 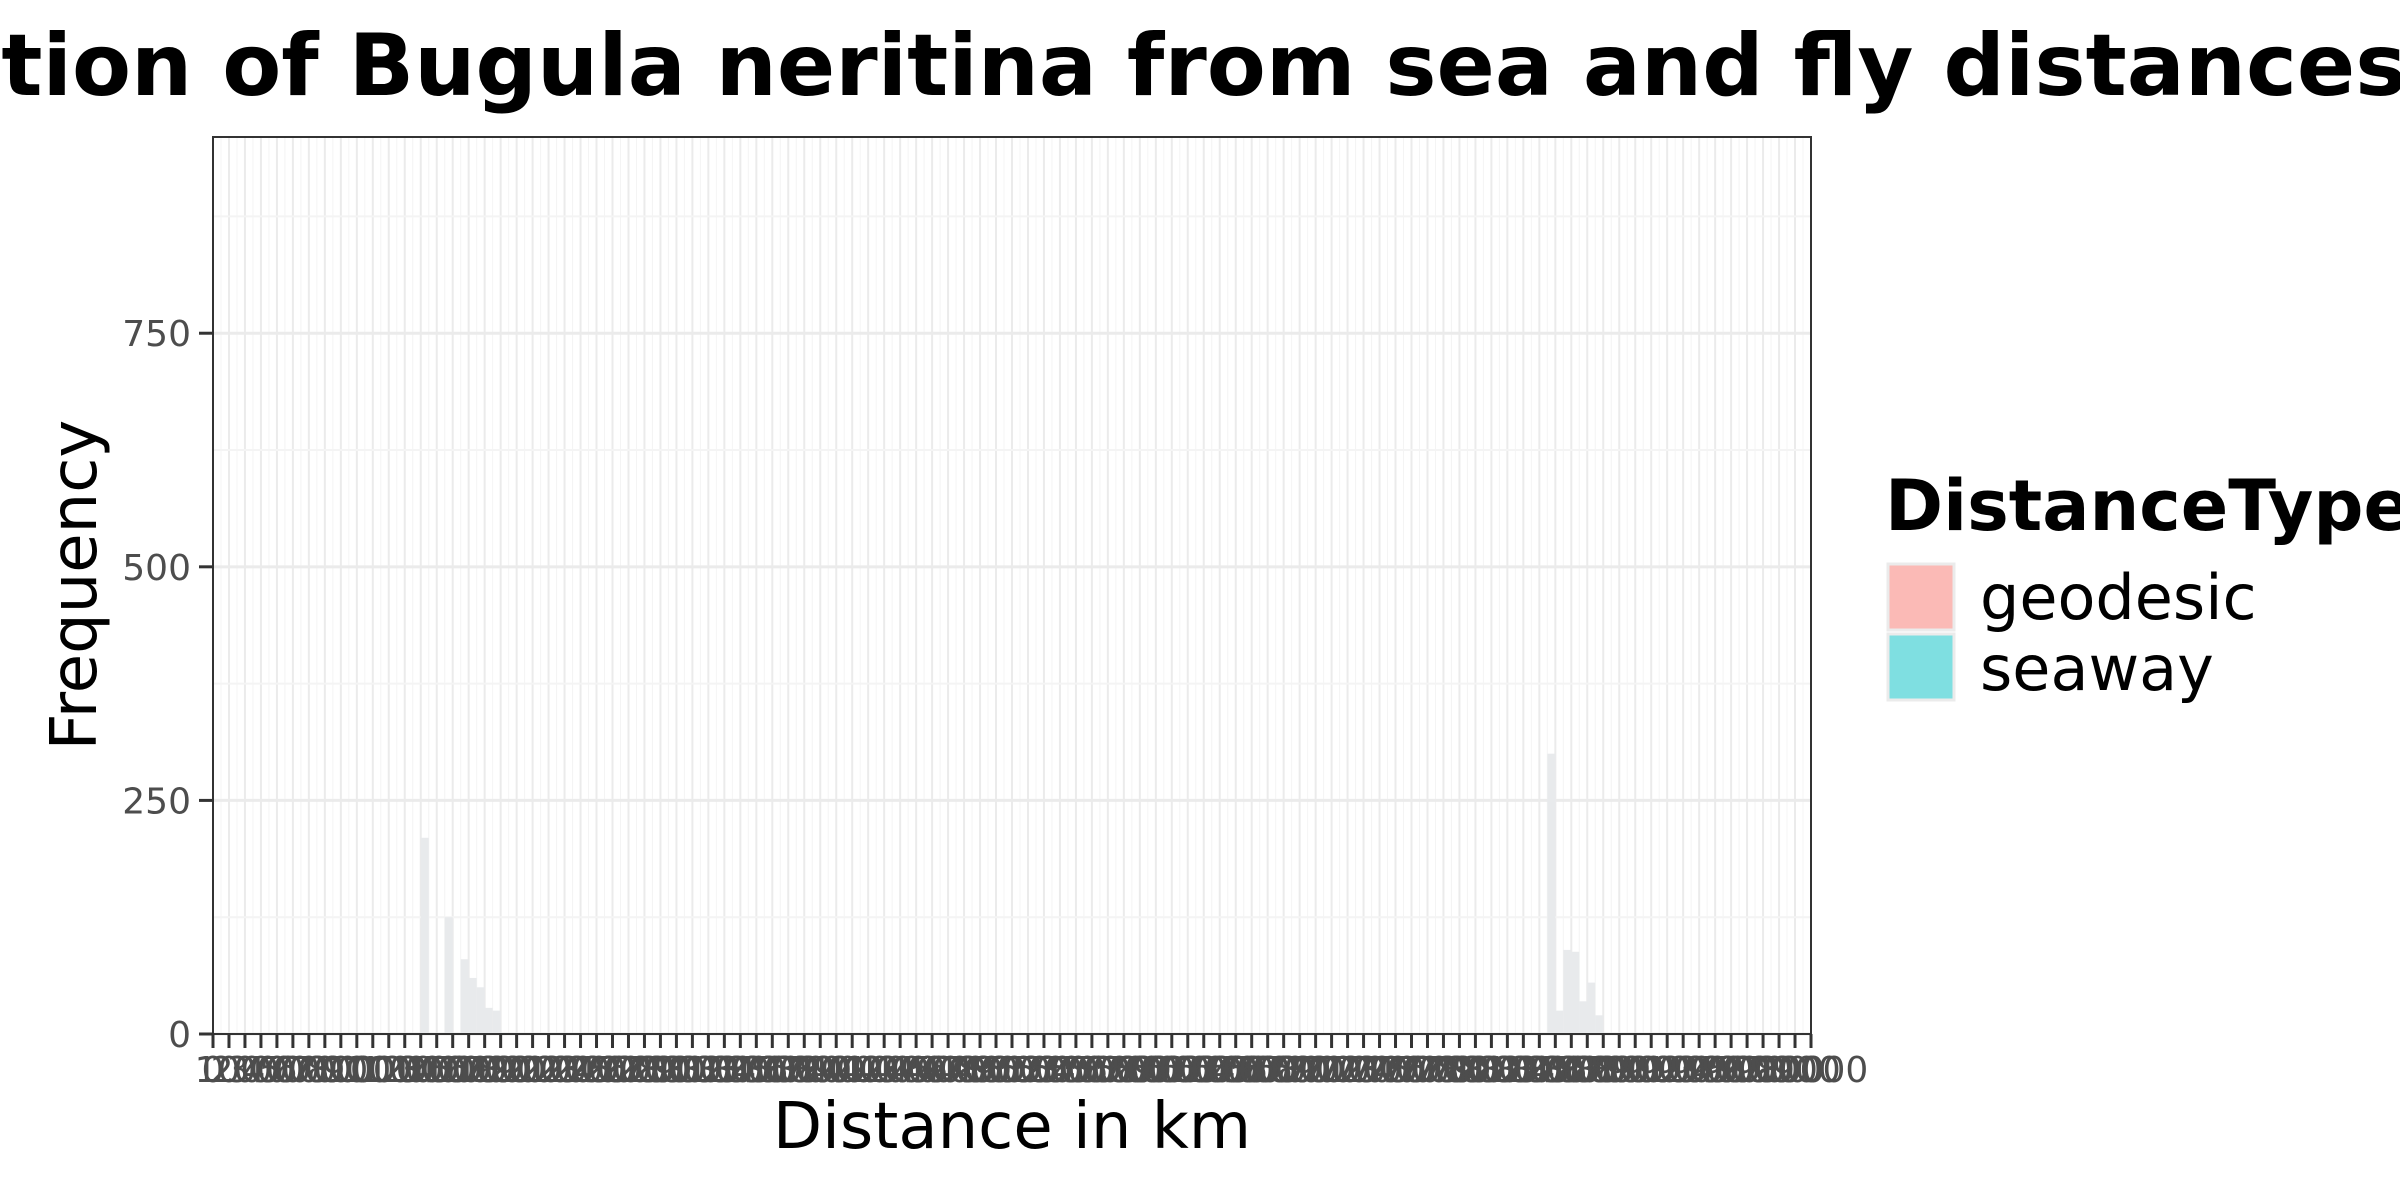 What do you see at coordinates (1460, 1070) in the screenshot?
I see `x-tick-label: 7800` at bounding box center [1460, 1070].